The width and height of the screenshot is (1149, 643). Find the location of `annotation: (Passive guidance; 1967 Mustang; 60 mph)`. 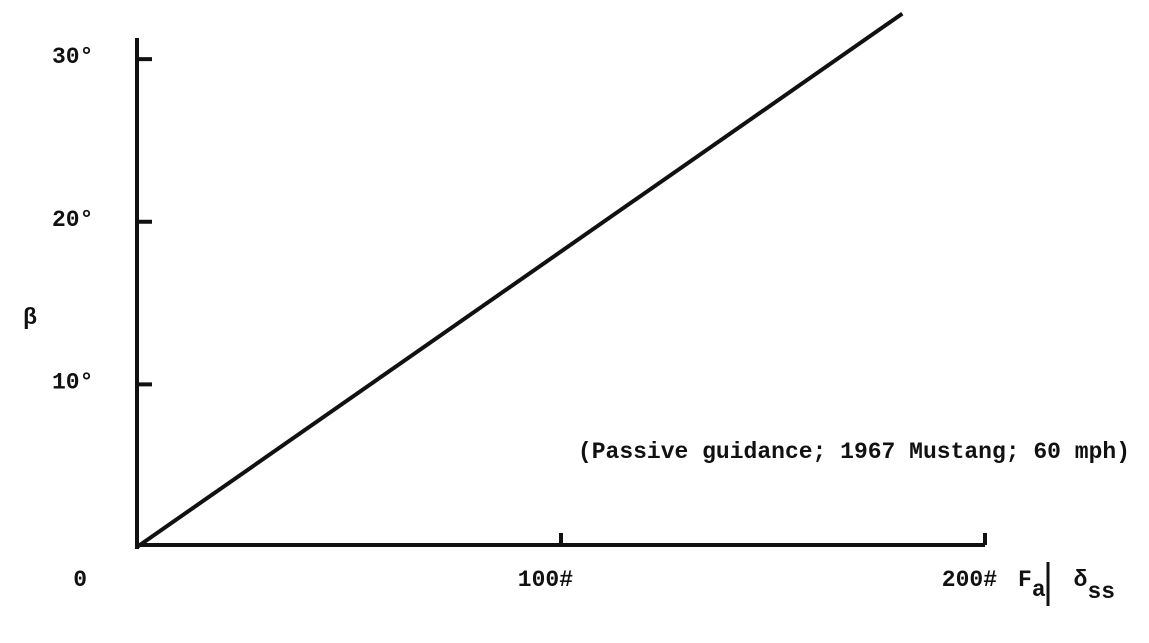

annotation: (Passive guidance; 1967 Mustang; 60 mph) is located at coordinates (854, 452).